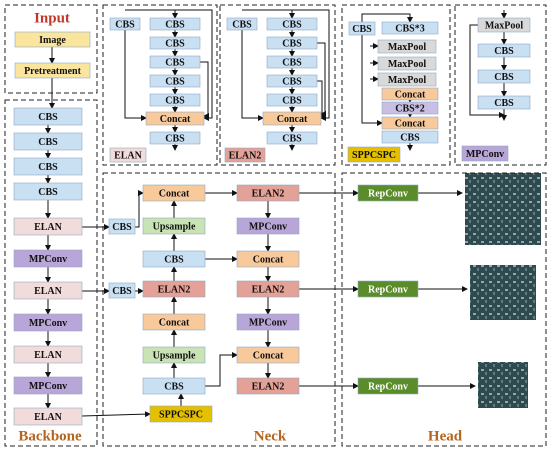  Describe the element at coordinates (503, 209) in the screenshot. I see `output-image-large` at that location.